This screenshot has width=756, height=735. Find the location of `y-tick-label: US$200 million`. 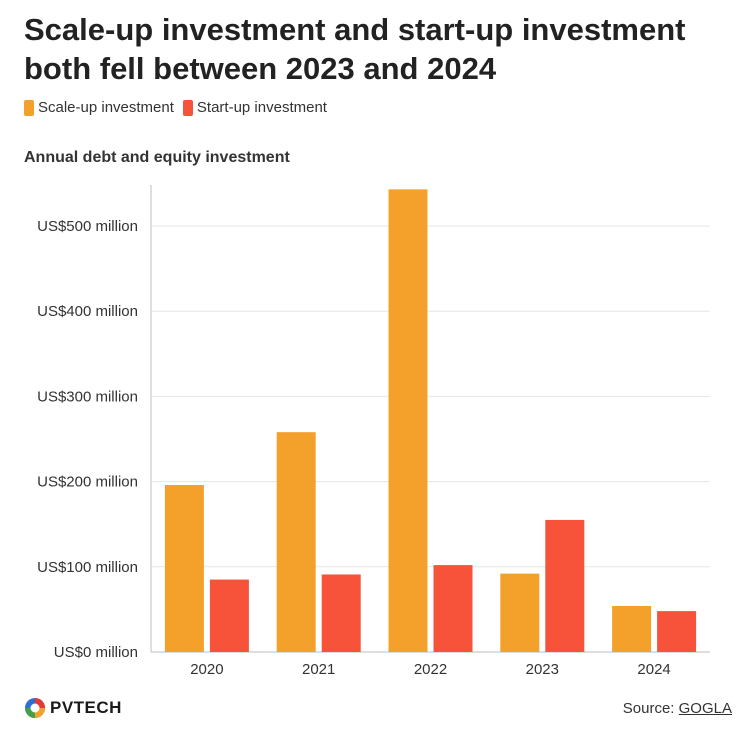

y-tick-label: US$200 million is located at coordinates (87, 482).